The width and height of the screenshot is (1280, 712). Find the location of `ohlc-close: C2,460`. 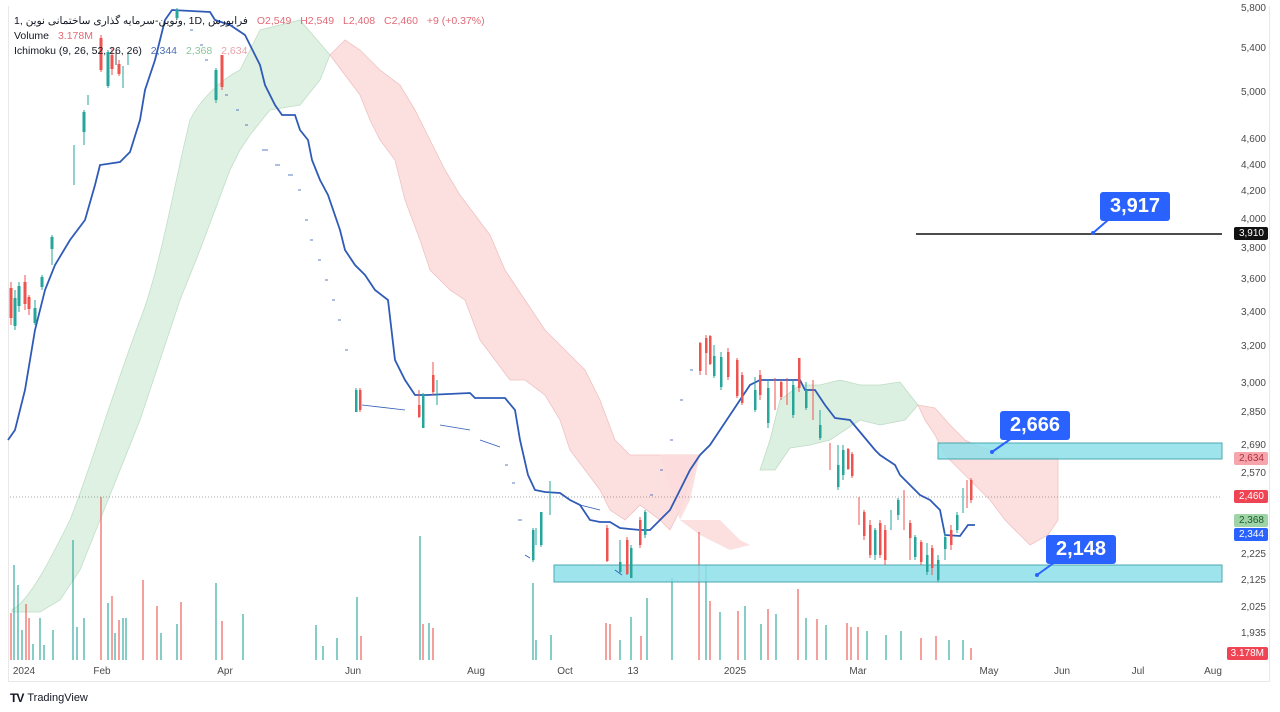

ohlc-close: C2,460 is located at coordinates (401, 21).